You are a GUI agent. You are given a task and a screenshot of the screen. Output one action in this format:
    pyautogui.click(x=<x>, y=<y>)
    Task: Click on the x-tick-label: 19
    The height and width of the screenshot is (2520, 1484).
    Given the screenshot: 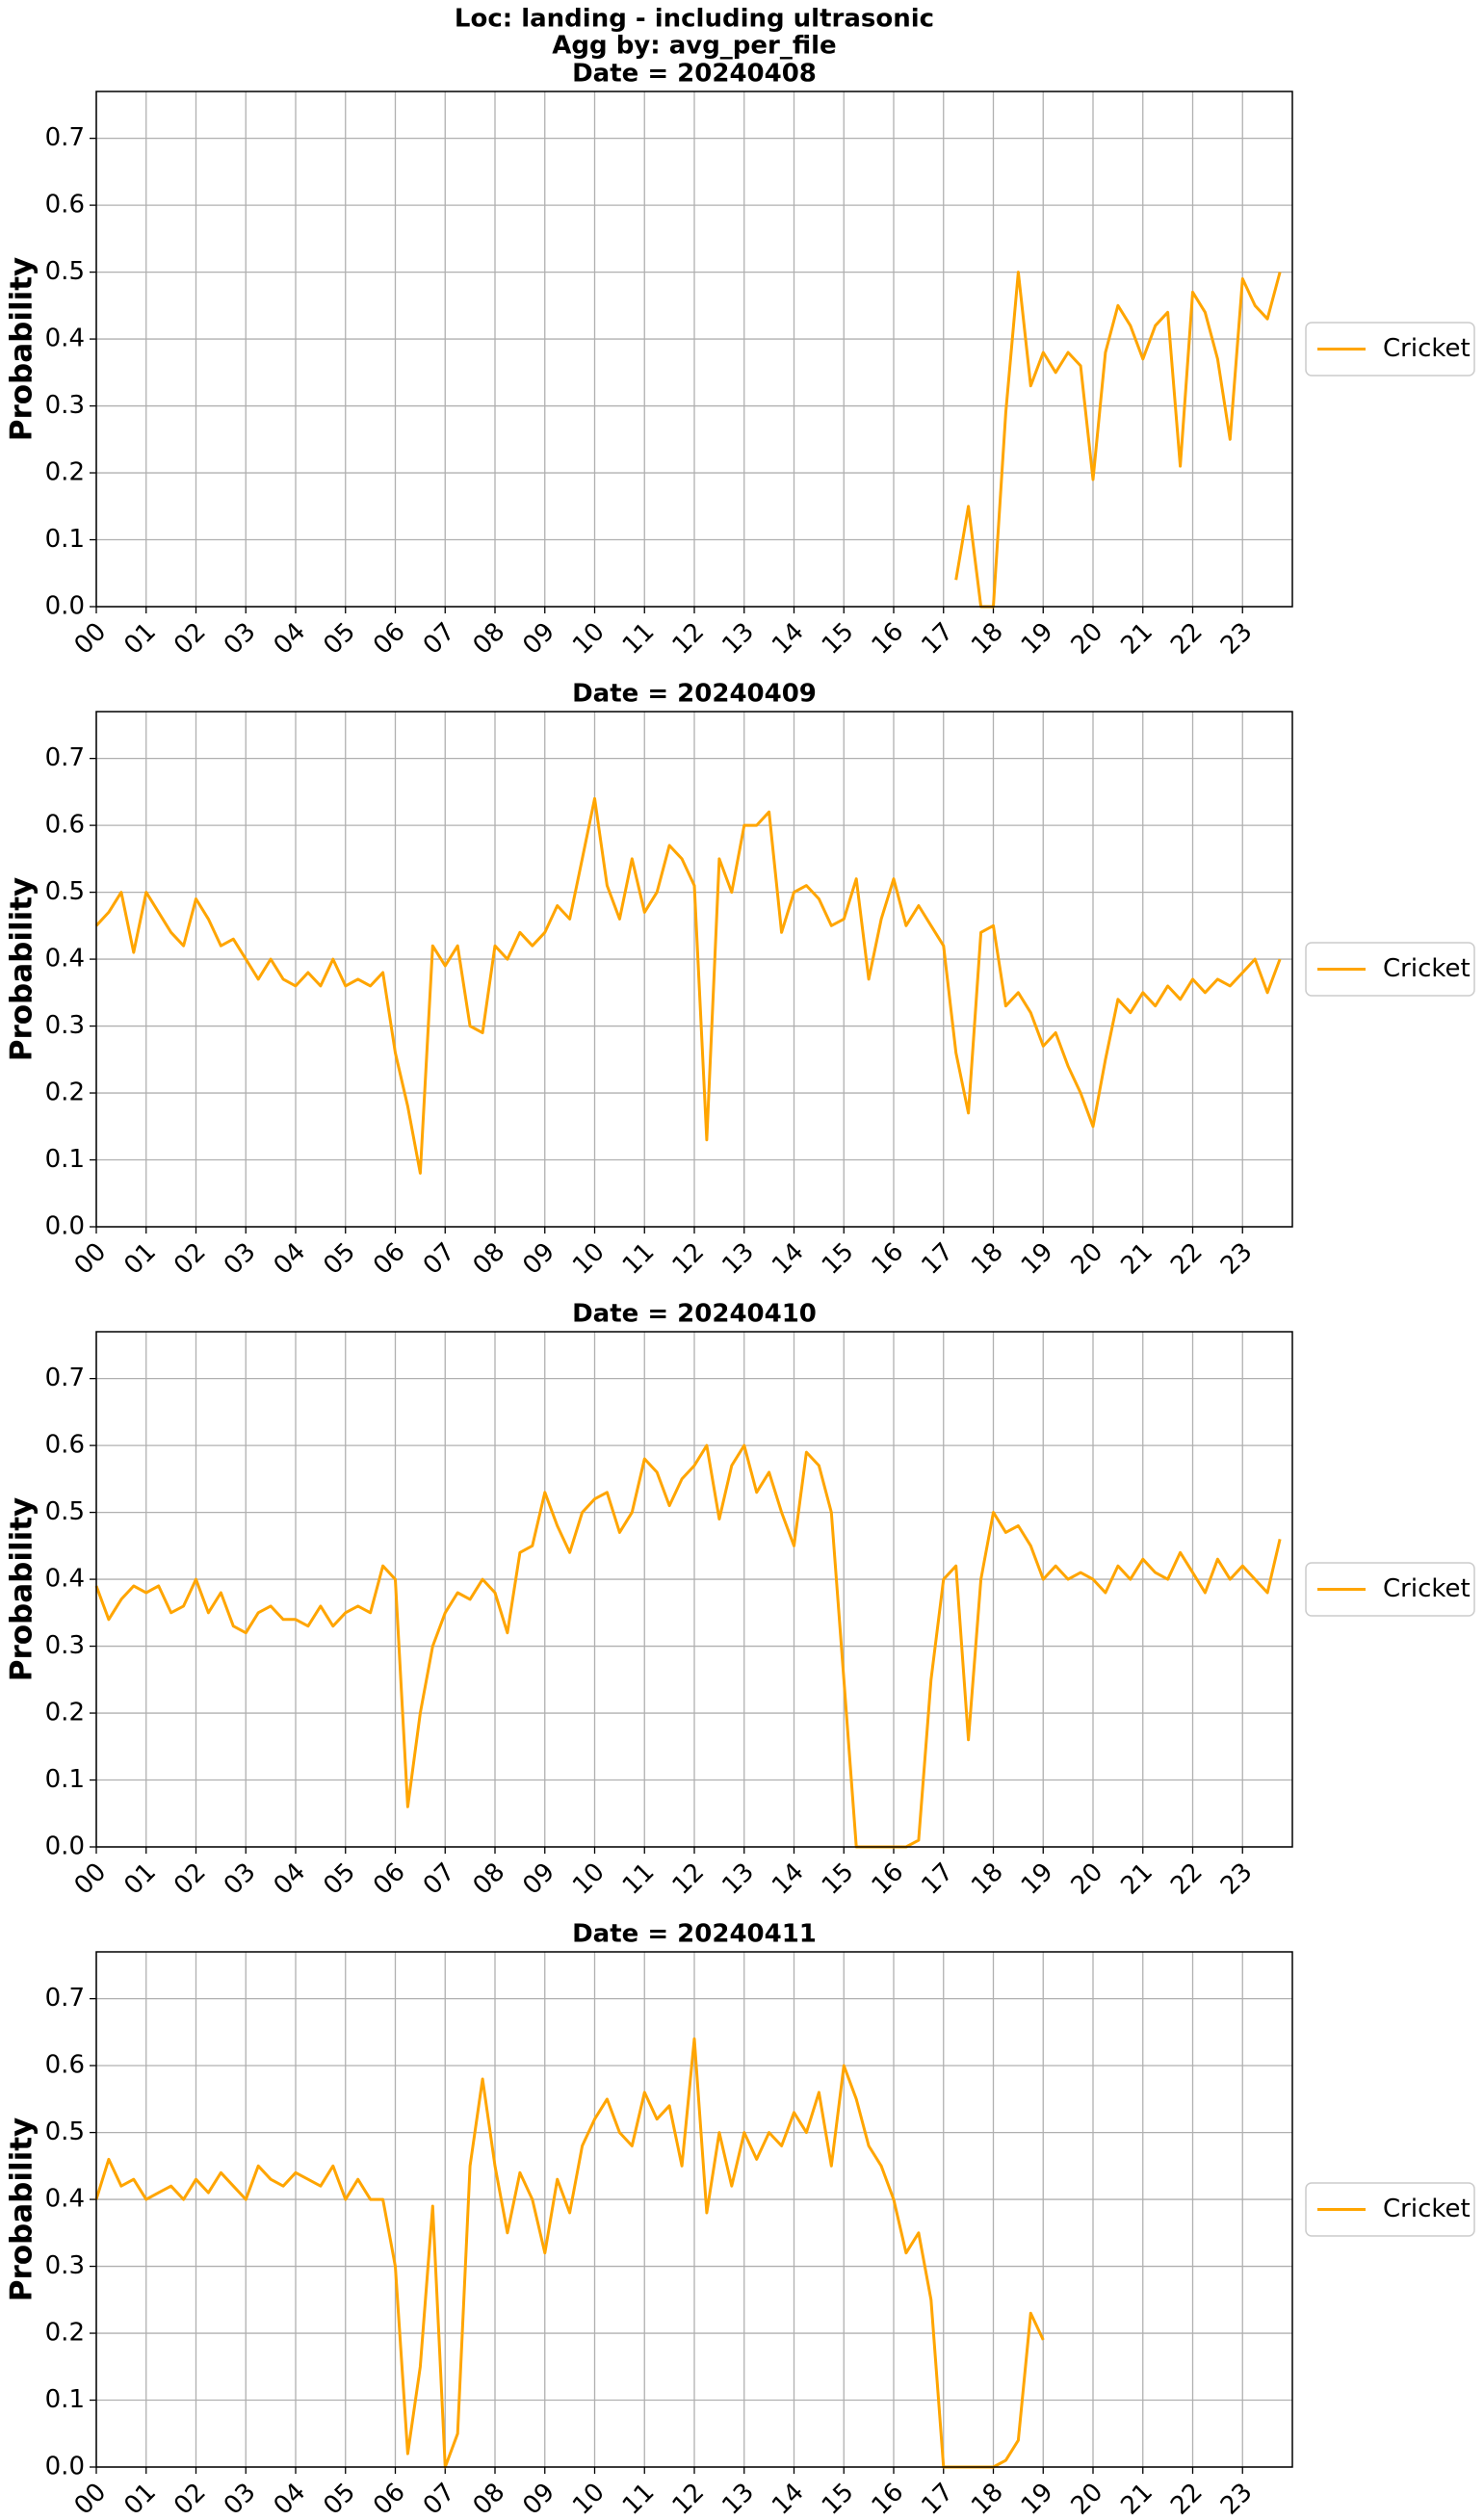 What is the action you would take?
    pyautogui.click(x=1038, y=639)
    